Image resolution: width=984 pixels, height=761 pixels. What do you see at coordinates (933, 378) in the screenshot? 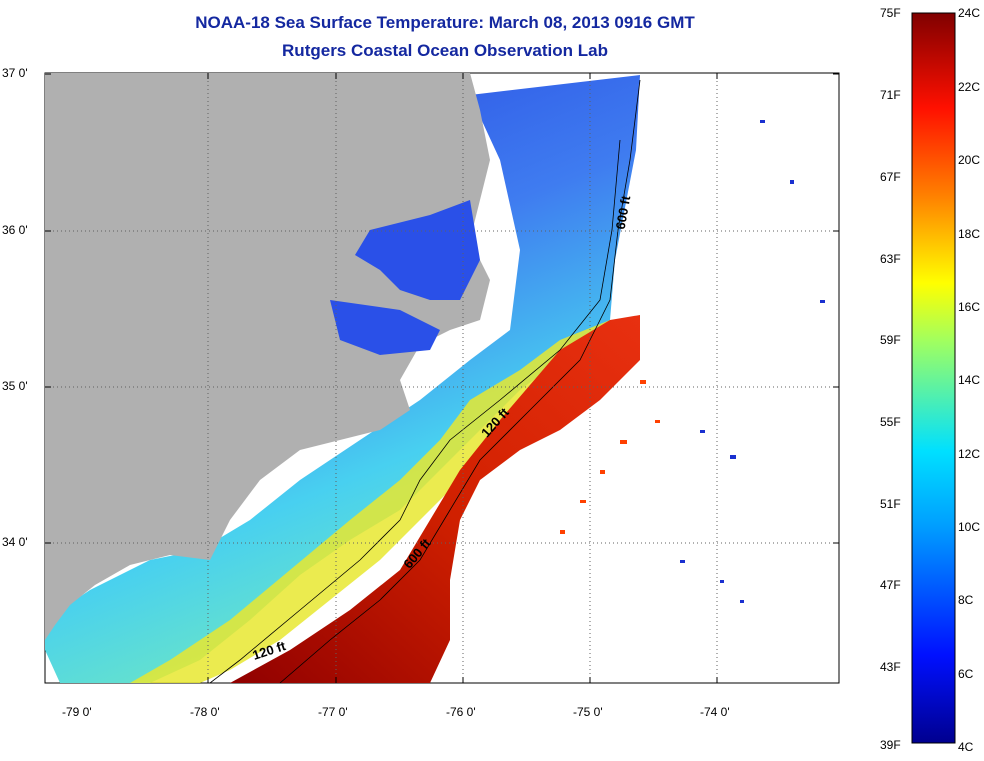
I see `colorbar` at bounding box center [933, 378].